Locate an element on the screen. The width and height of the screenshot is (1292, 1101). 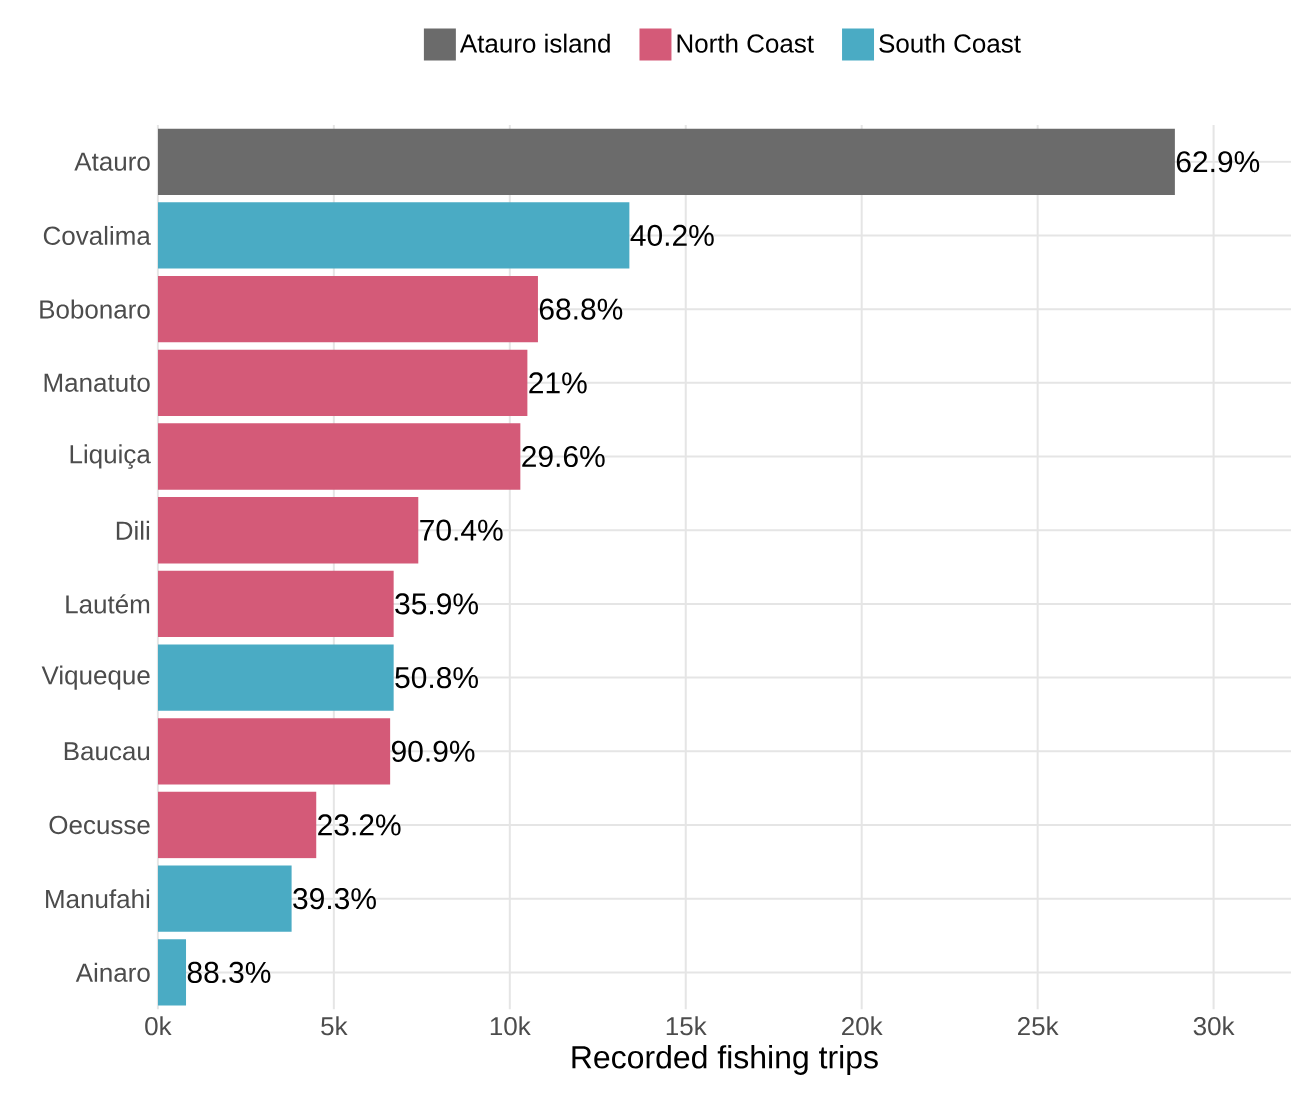
annotation: 88.3% is located at coordinates (229, 972).